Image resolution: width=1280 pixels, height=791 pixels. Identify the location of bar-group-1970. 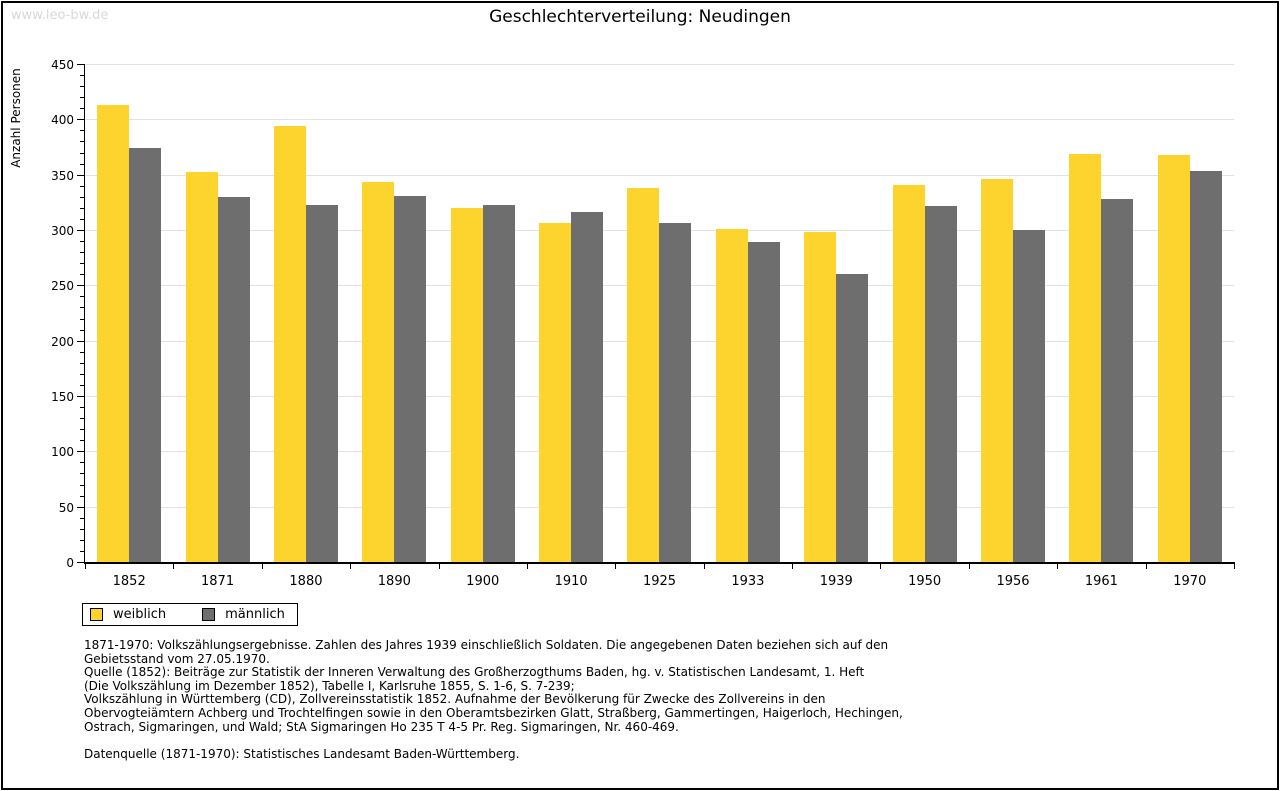
(1189, 358).